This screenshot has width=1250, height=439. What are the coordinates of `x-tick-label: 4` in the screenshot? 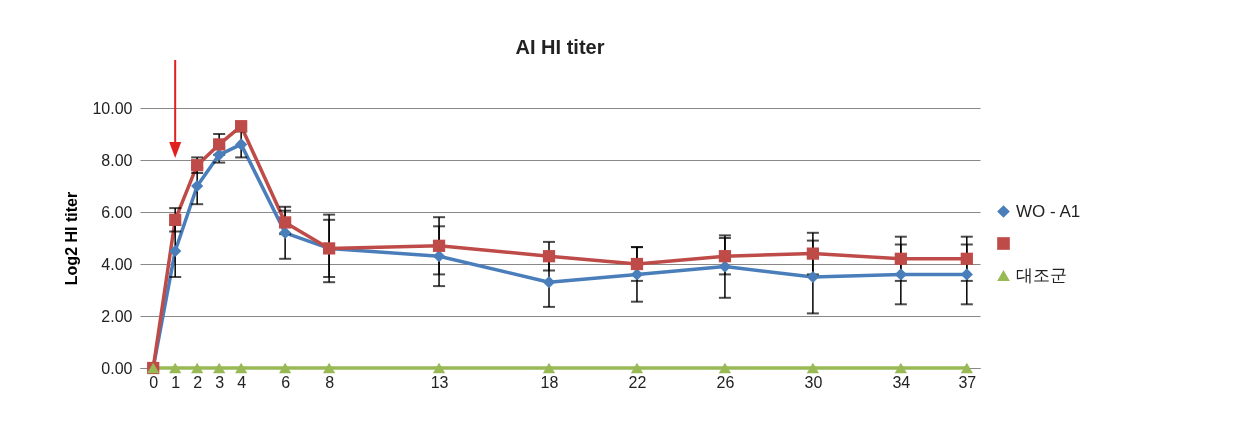 It's located at (242, 382).